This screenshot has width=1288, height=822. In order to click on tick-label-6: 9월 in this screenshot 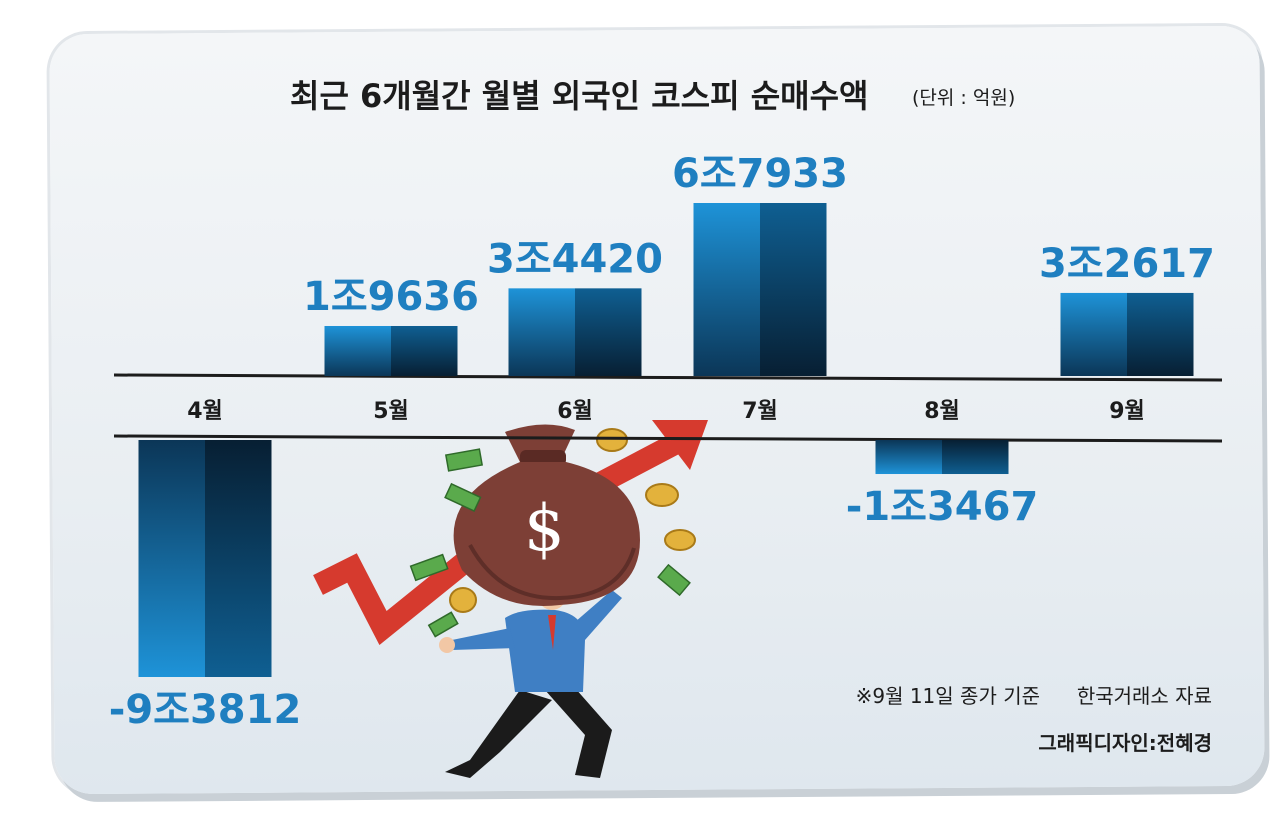, I will do `click(1127, 411)`.